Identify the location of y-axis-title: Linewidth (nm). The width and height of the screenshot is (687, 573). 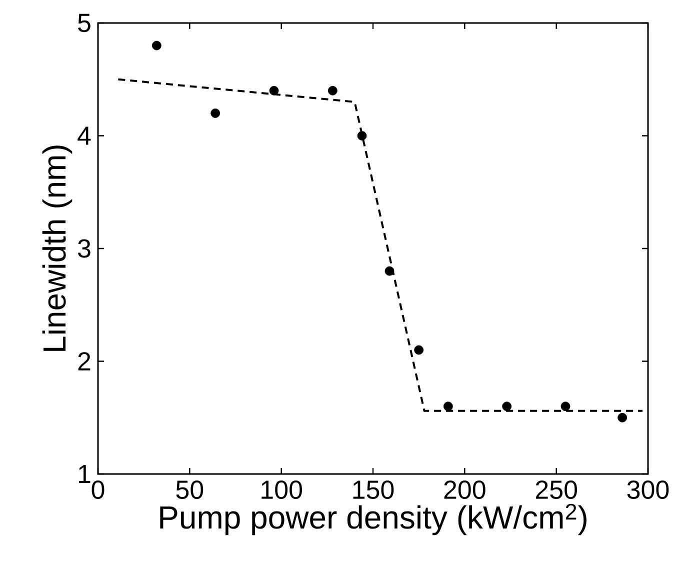
(57, 248).